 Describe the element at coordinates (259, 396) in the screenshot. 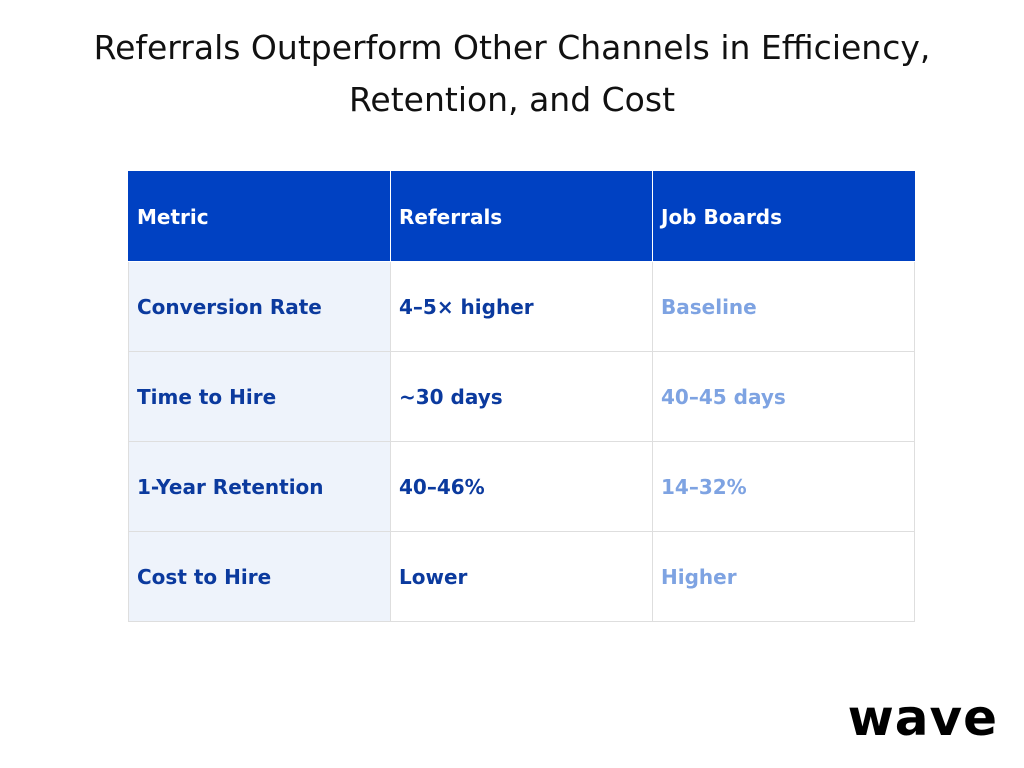

I see `metric-cell: Time to Hire` at that location.